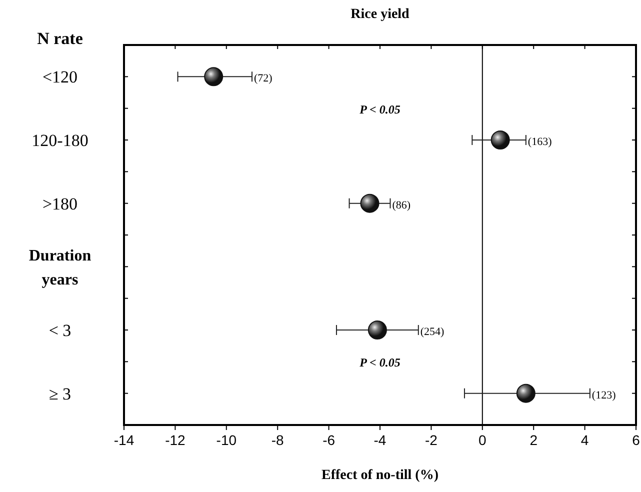 This screenshot has height=492, width=641. What do you see at coordinates (263, 78) in the screenshot?
I see `annotation: (72)` at bounding box center [263, 78].